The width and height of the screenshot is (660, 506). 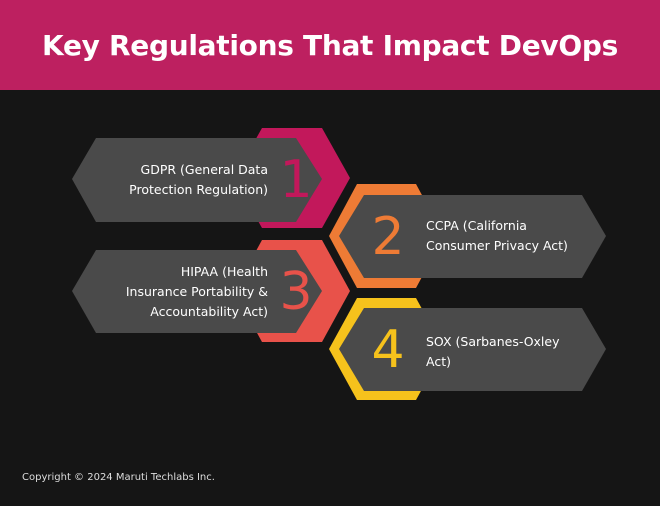 I want to click on regulation-number-3: 3, so click(x=296, y=292).